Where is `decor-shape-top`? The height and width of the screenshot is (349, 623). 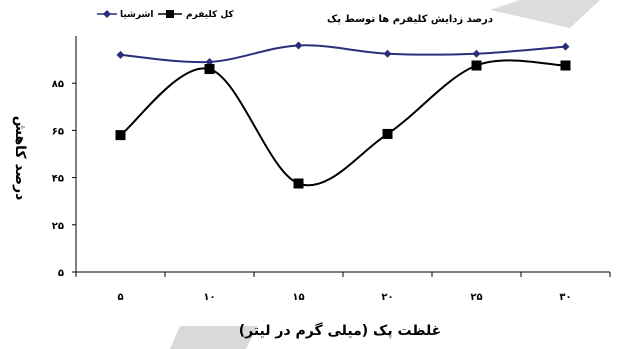
decor-shape-top is located at coordinates (545, 14).